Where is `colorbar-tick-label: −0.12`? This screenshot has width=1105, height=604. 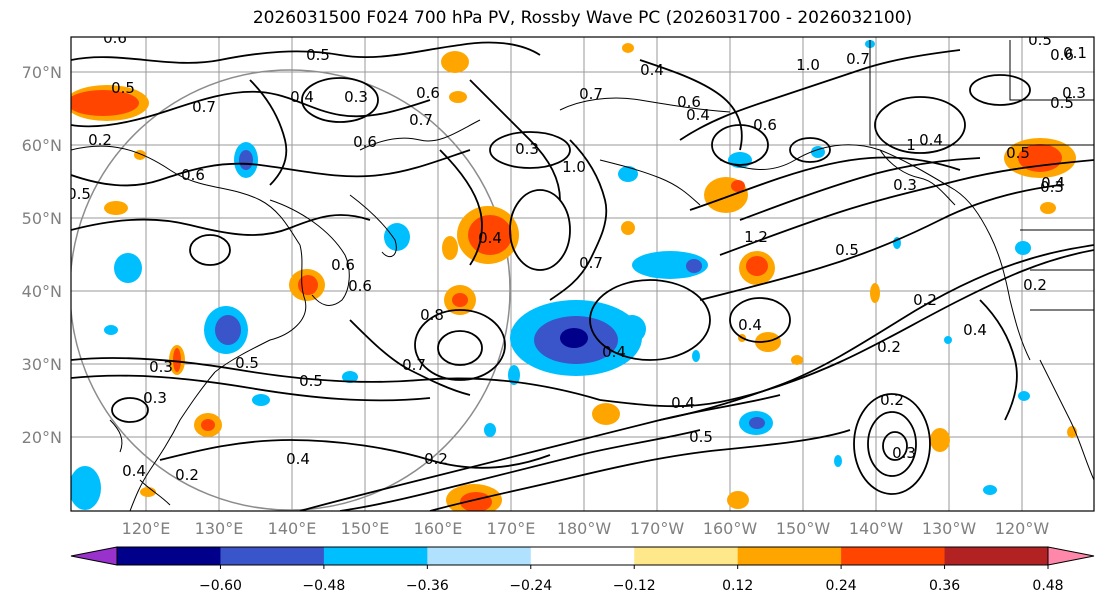
colorbar-tick-label: −0.12 is located at coordinates (634, 586).